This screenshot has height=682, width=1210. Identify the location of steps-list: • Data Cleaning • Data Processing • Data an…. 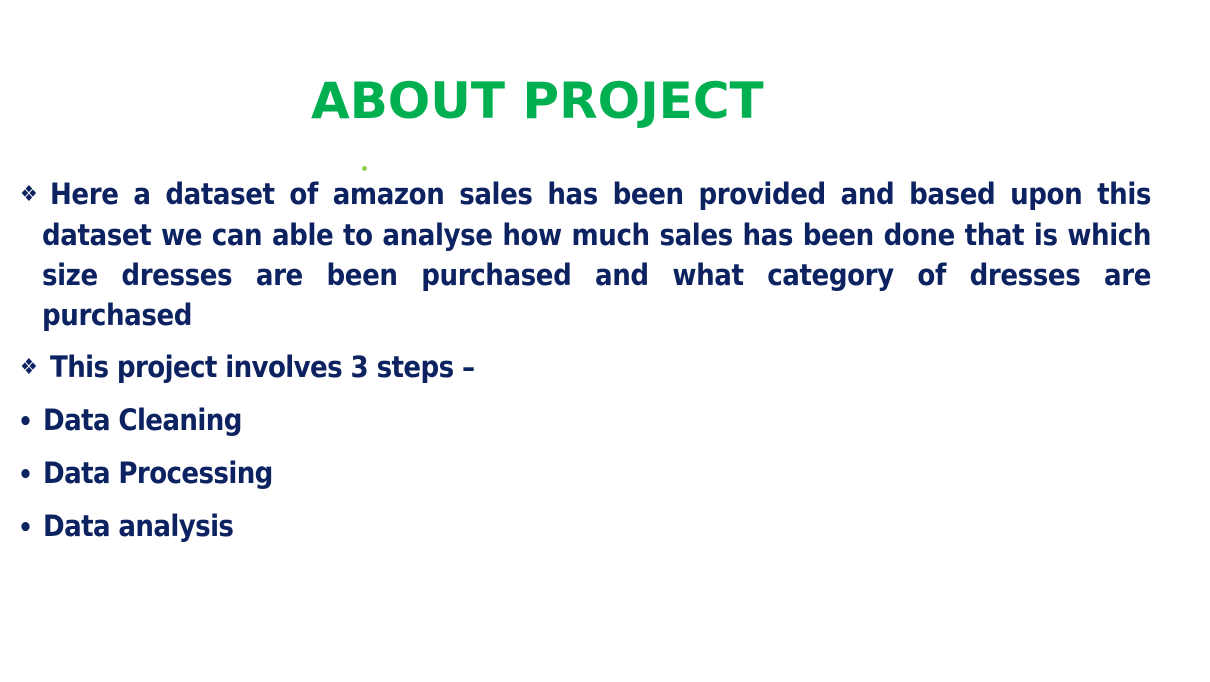
(145, 479).